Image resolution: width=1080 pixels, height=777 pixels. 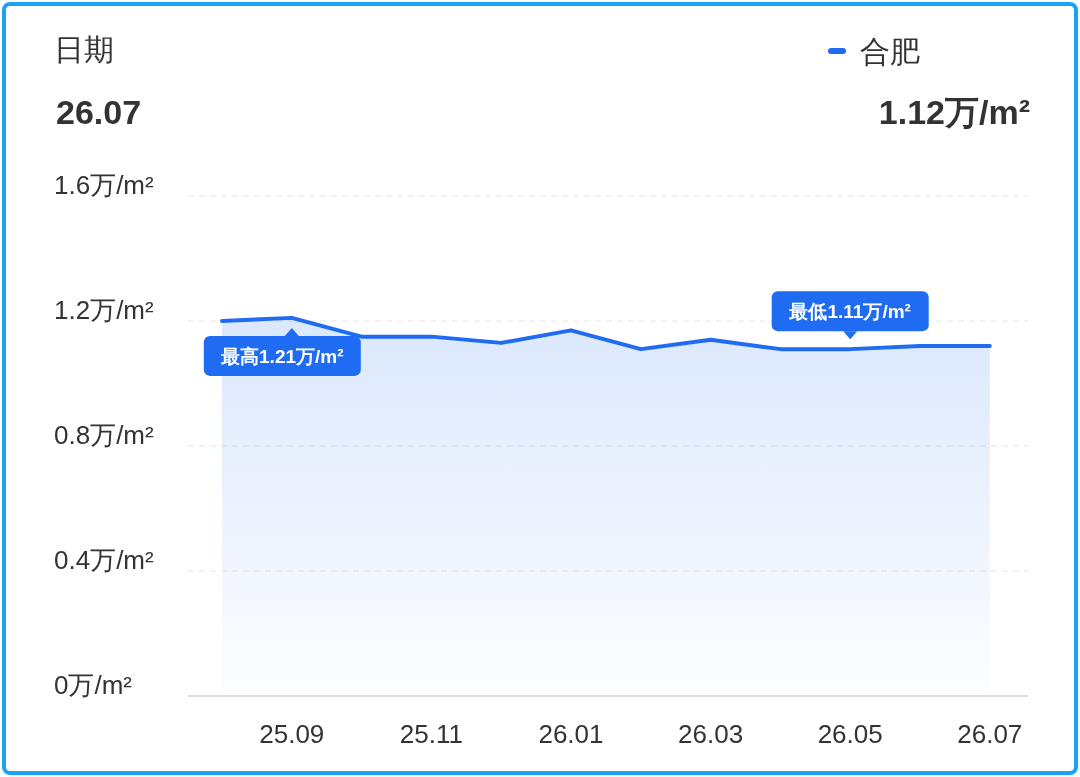 What do you see at coordinates (282, 356) in the screenshot?
I see `annotation: 最高1.21万/m²` at bounding box center [282, 356].